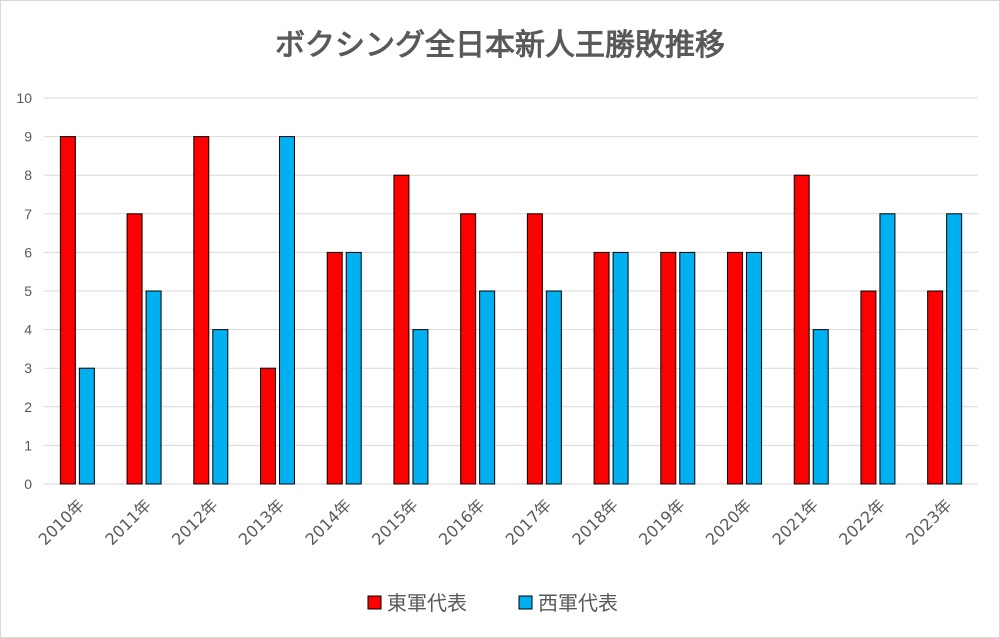 This screenshot has height=638, width=1000. Describe the element at coordinates (28, 368) in the screenshot. I see `y-tick-label: 3` at that location.